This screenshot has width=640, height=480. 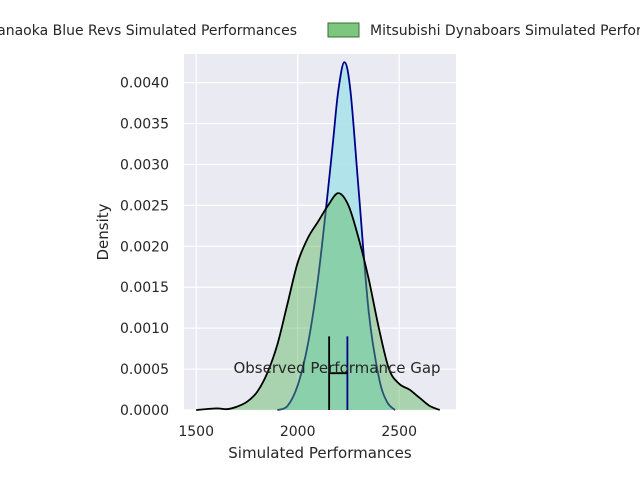 I want to click on y-tick-label: 0.0030, so click(x=144, y=165).